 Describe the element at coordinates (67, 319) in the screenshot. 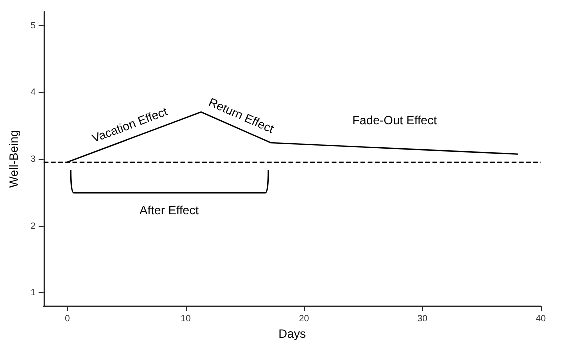

I see `x-tick-label: 0` at that location.